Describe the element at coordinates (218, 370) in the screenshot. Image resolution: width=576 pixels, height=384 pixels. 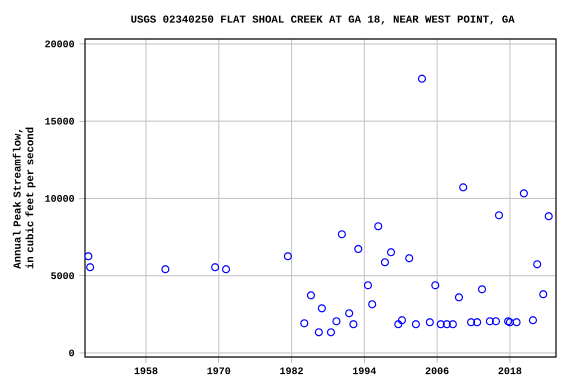
I see `x-tick-label: 1970` at that location.